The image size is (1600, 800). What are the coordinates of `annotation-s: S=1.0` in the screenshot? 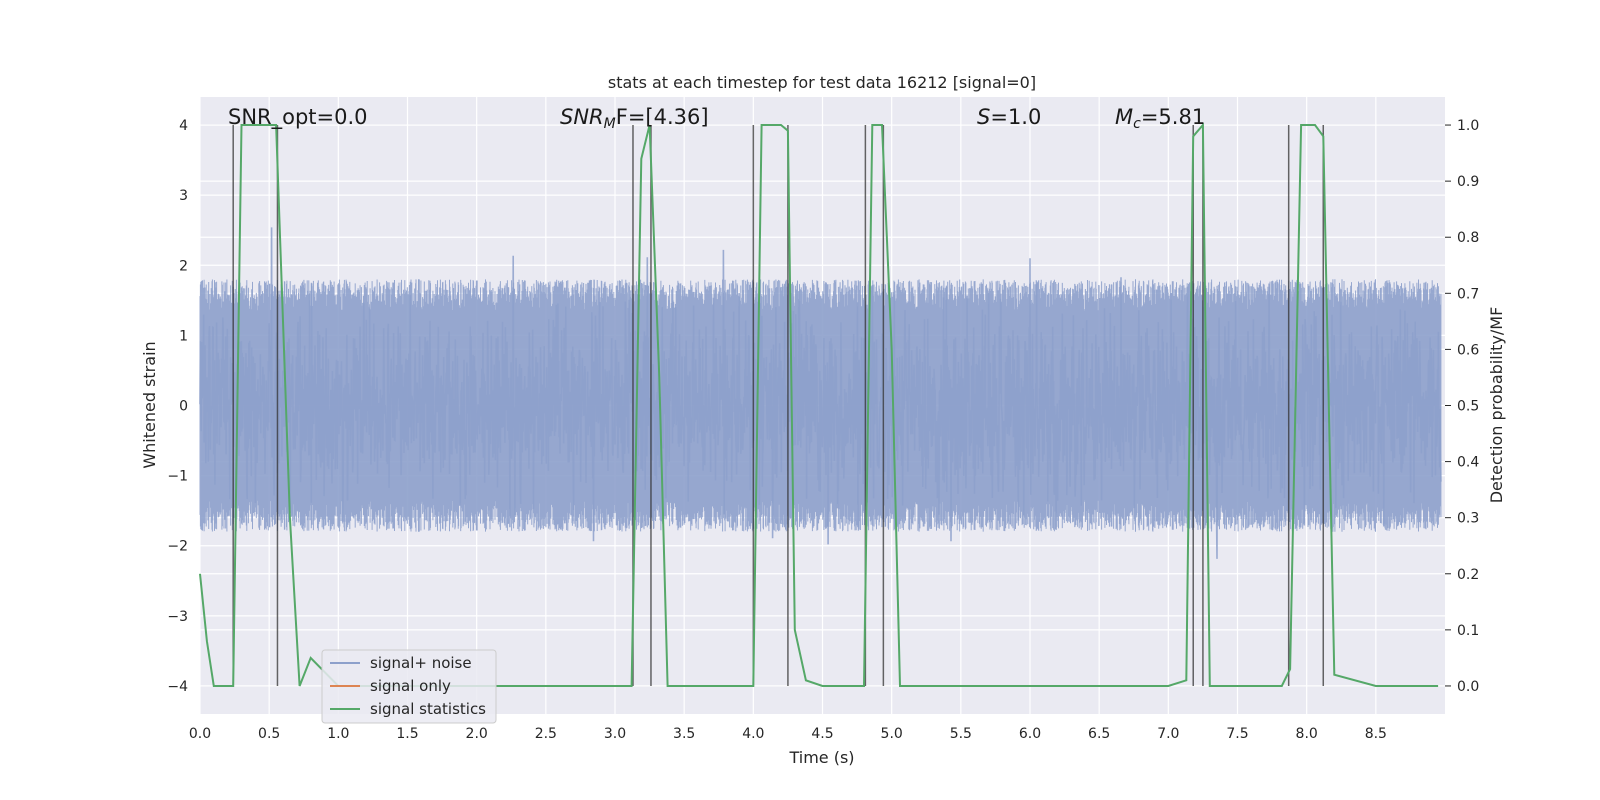 It's located at (1009, 117).